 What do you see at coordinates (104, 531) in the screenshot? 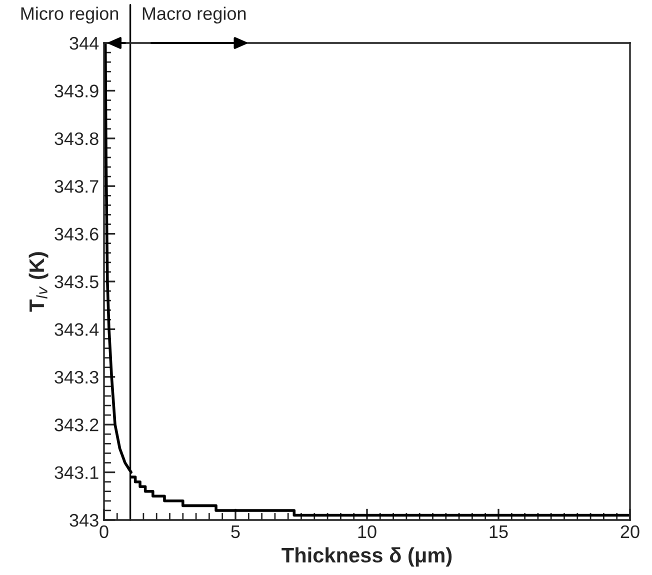
I see `x-tick-label: 0` at bounding box center [104, 531].